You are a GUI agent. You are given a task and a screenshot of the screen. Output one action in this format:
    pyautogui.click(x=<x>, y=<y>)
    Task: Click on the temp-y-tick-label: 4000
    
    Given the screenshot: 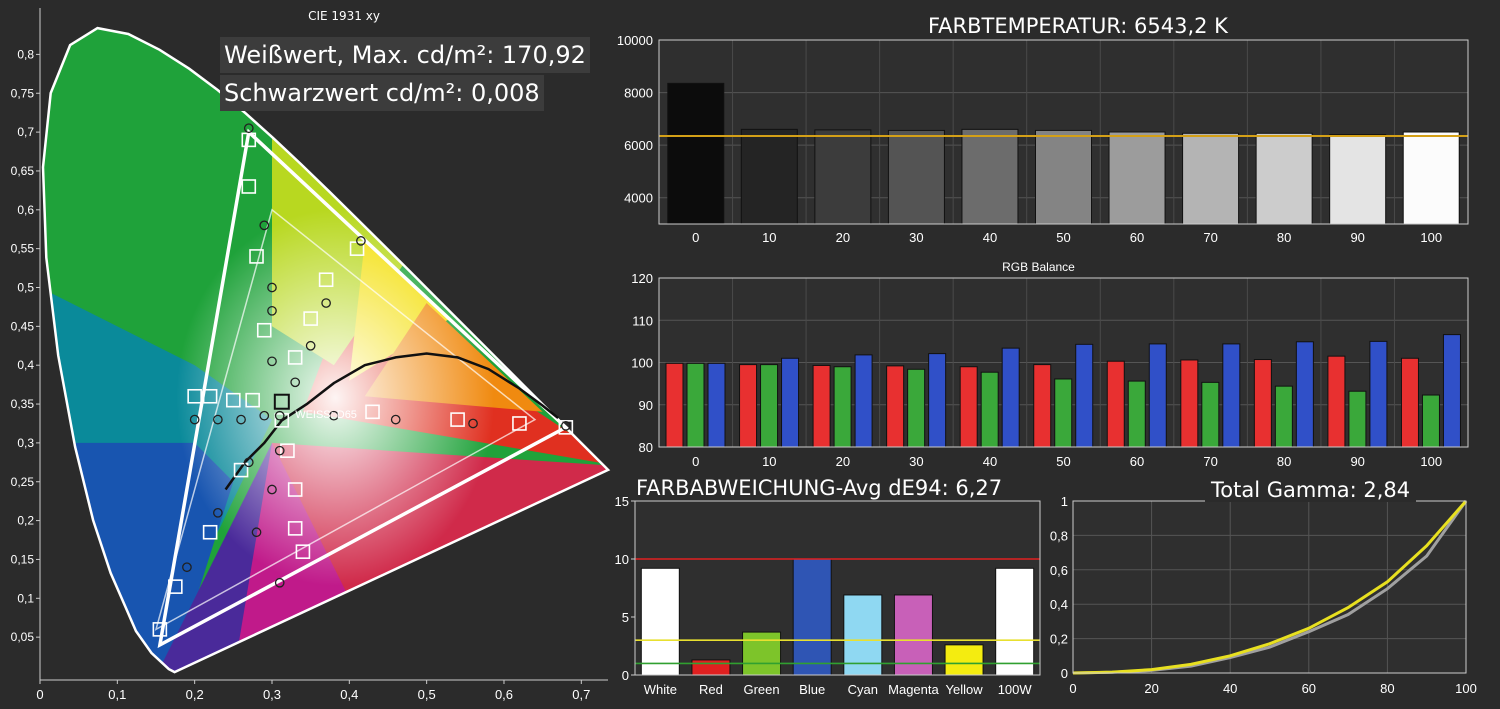 What is the action you would take?
    pyautogui.click(x=638, y=198)
    